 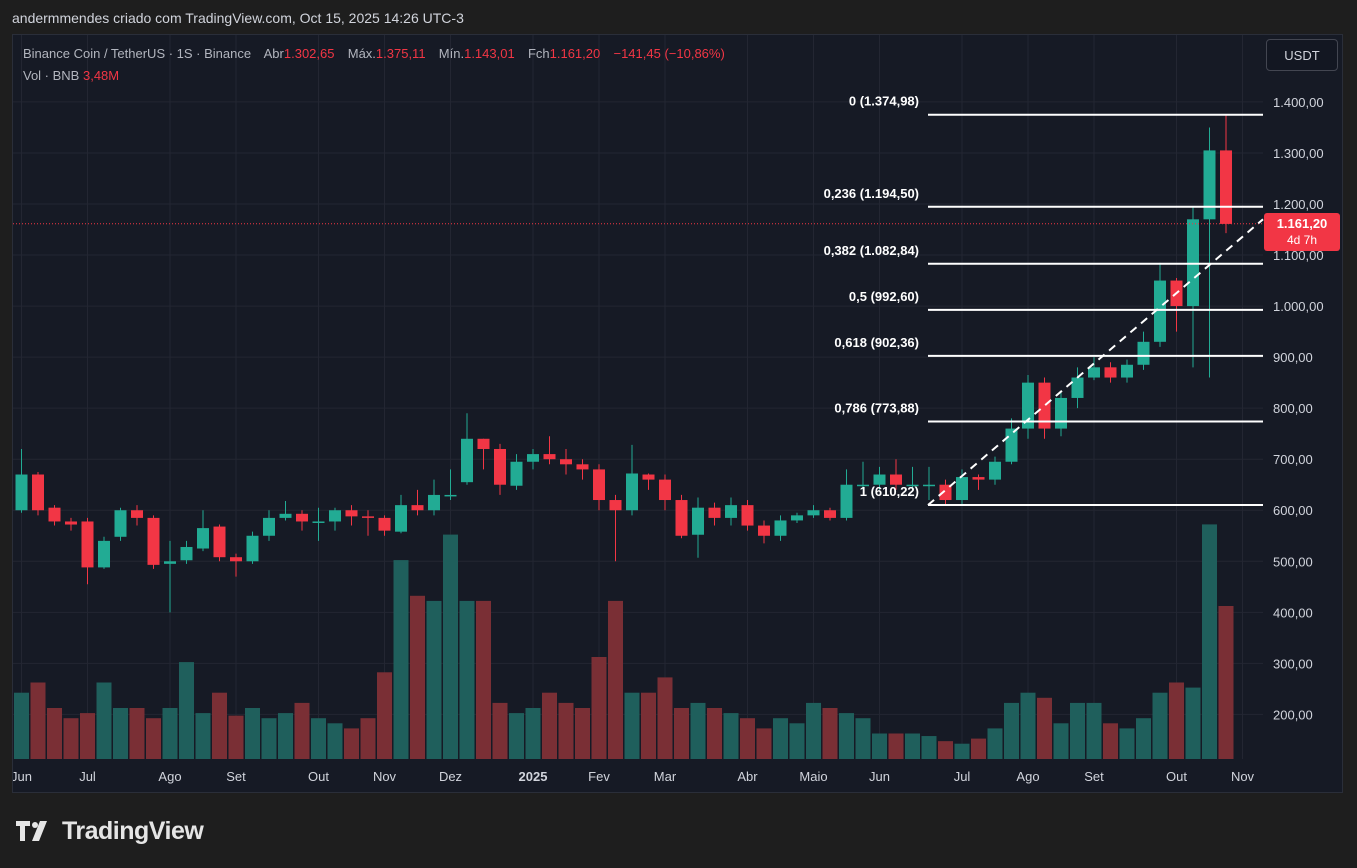 What do you see at coordinates (962, 776) in the screenshot?
I see `x-axis-tick: Jul` at bounding box center [962, 776].